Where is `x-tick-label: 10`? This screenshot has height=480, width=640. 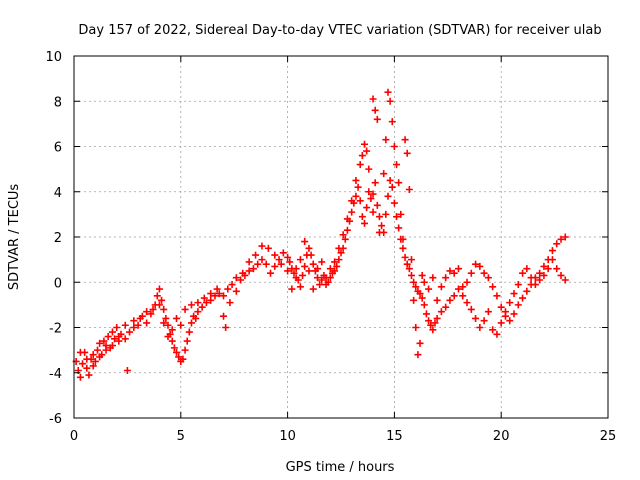 x-tick-label: 10 is located at coordinates (287, 436).